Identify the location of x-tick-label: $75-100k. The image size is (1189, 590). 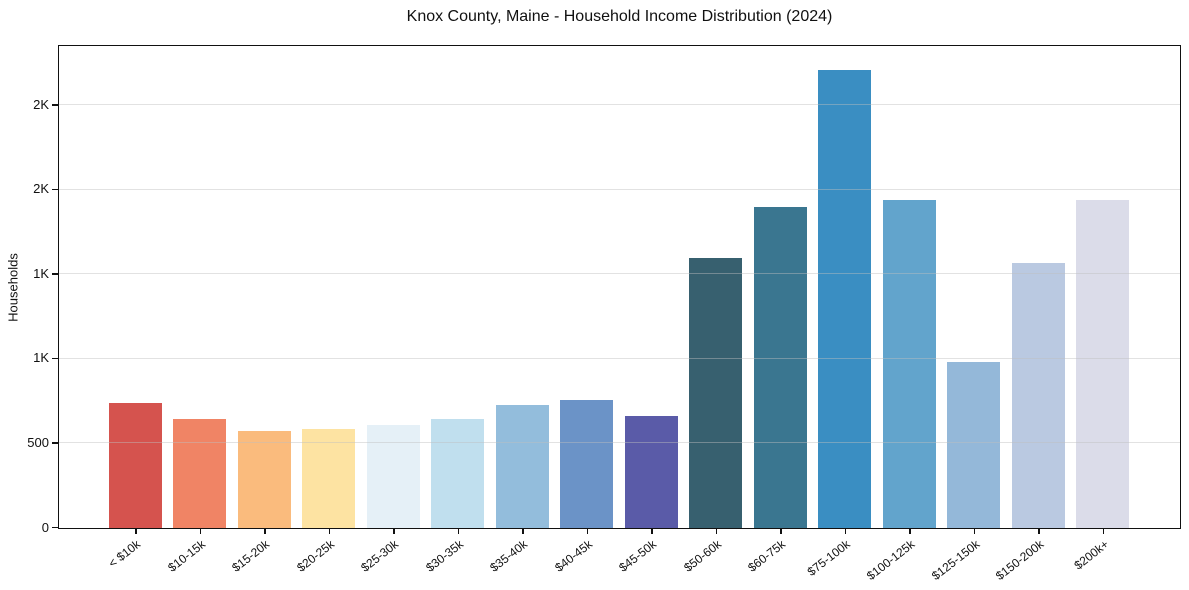
(828, 558).